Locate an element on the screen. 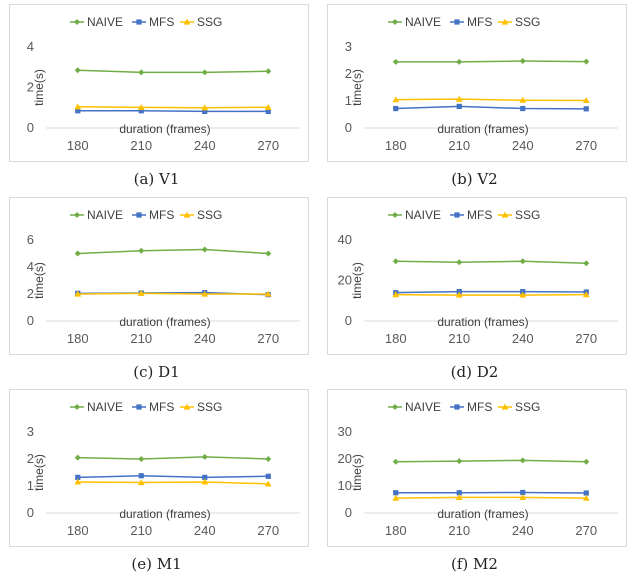  chart-caption: (b) V2 is located at coordinates (474, 179).